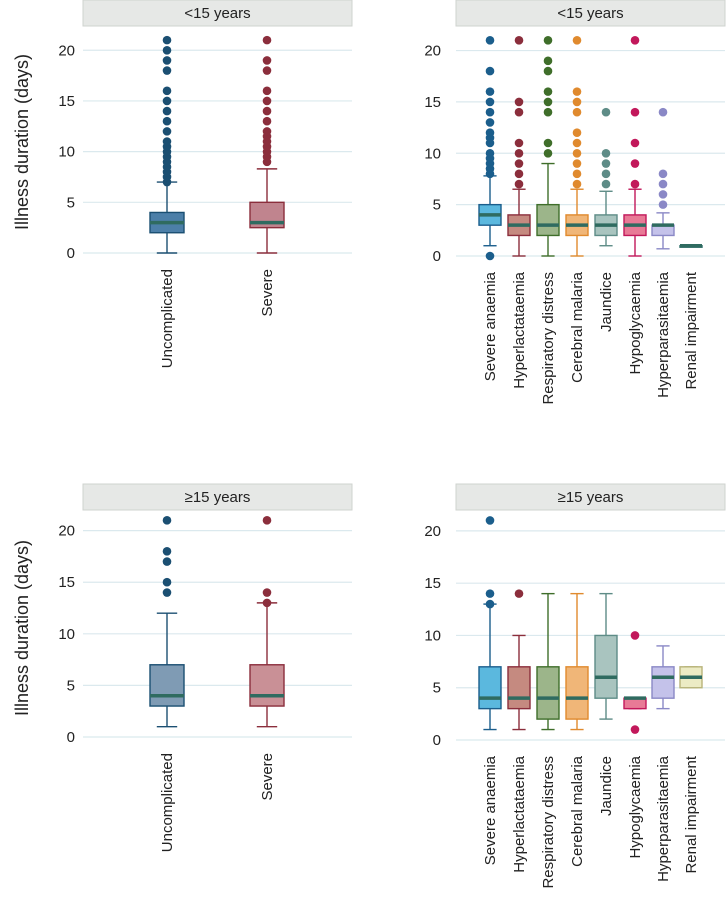 Image resolution: width=727 pixels, height=914 pixels. What do you see at coordinates (519, 212) in the screenshot?
I see `box-hyperlactataemia: Hyperlactataemia` at bounding box center [519, 212].